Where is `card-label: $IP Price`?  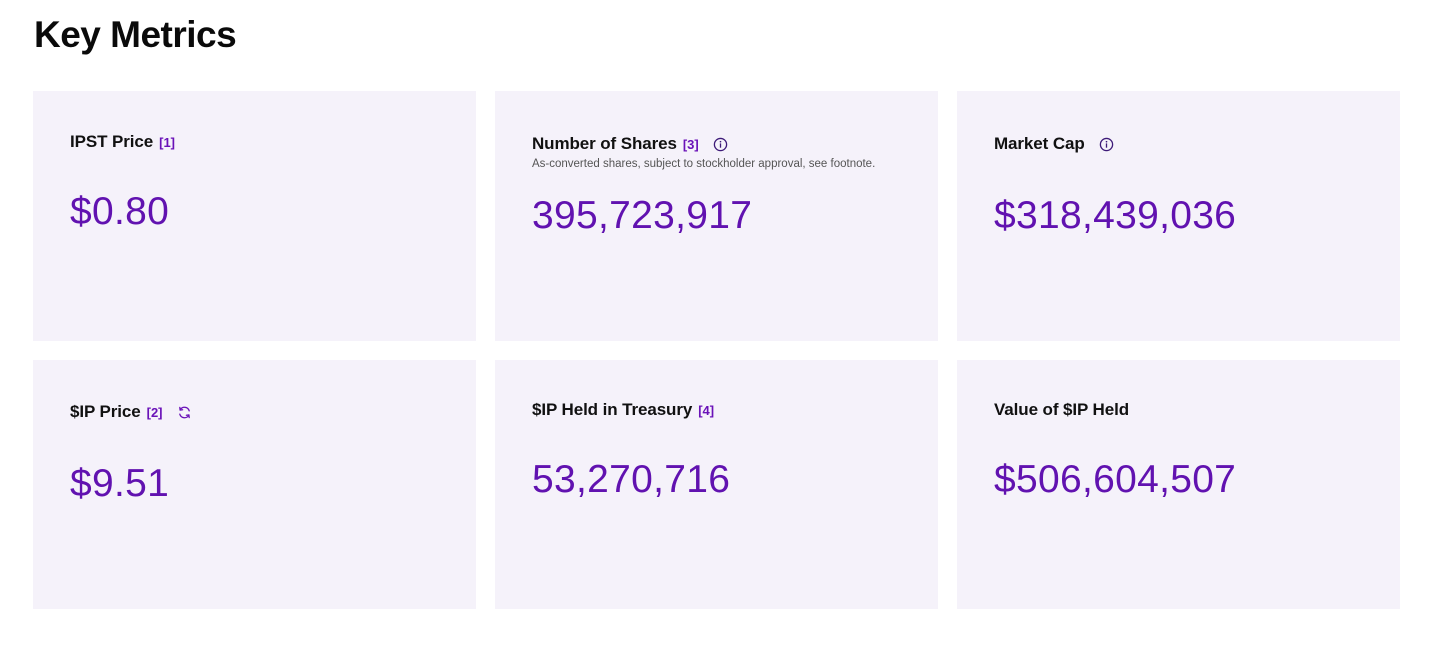
card-label: $IP Price is located at coordinates (105, 411).